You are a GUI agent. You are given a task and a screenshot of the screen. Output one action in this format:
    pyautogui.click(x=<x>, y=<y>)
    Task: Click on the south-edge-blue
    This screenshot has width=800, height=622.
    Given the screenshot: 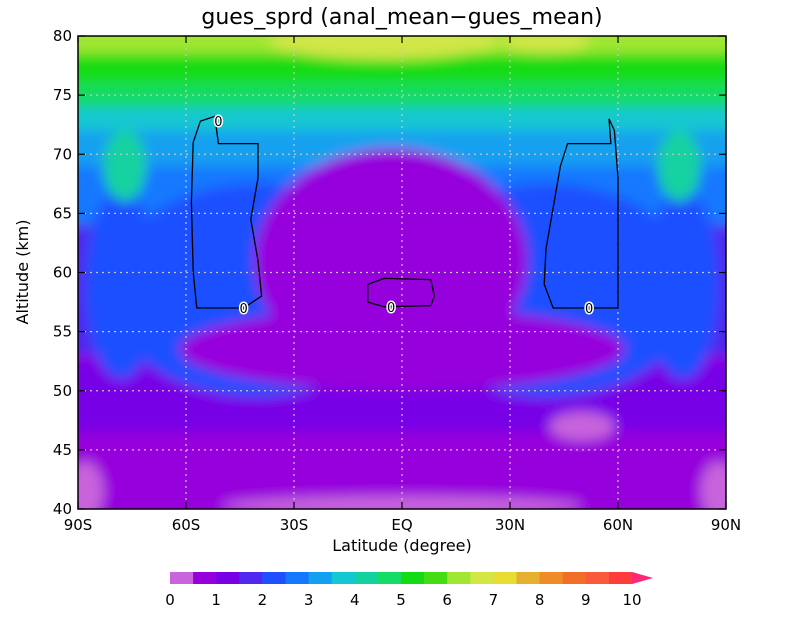 What is the action you would take?
    pyautogui.click(x=121, y=284)
    